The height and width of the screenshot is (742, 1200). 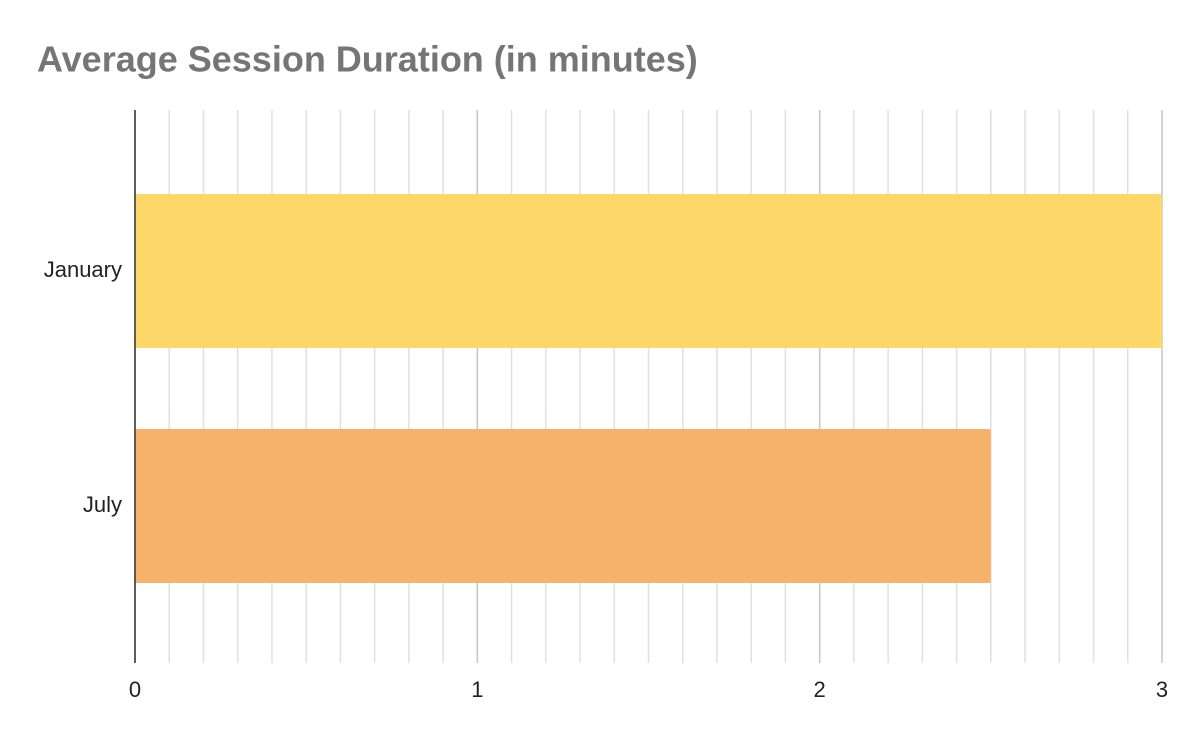 I want to click on x-tick-label: 2, so click(x=820, y=689).